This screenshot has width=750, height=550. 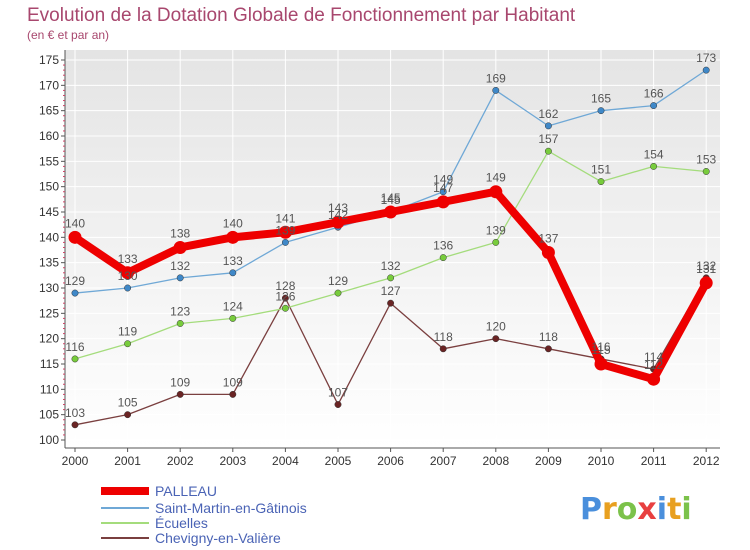 What do you see at coordinates (653, 365) in the screenshot?
I see `data-label: 112` at bounding box center [653, 365].